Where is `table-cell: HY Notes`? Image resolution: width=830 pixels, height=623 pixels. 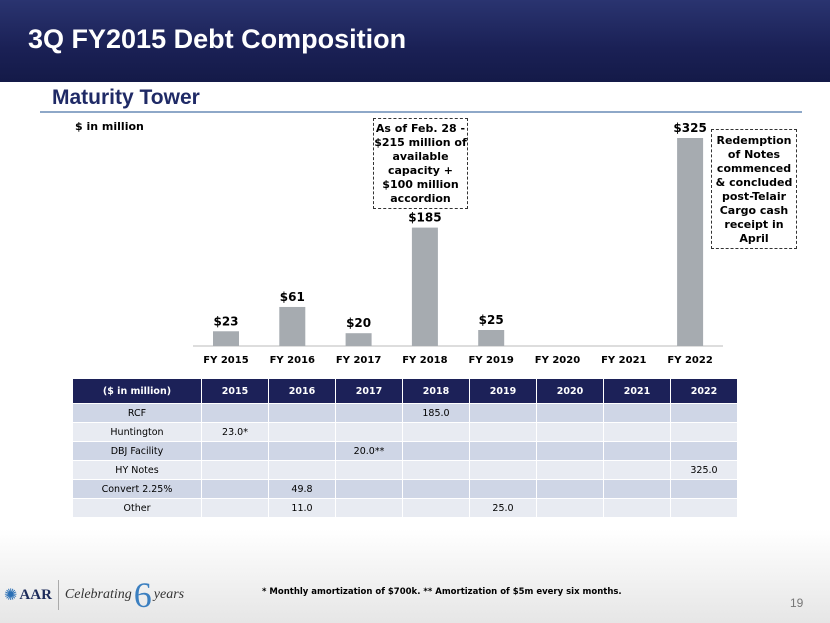
table-cell: HY Notes is located at coordinates (137, 470).